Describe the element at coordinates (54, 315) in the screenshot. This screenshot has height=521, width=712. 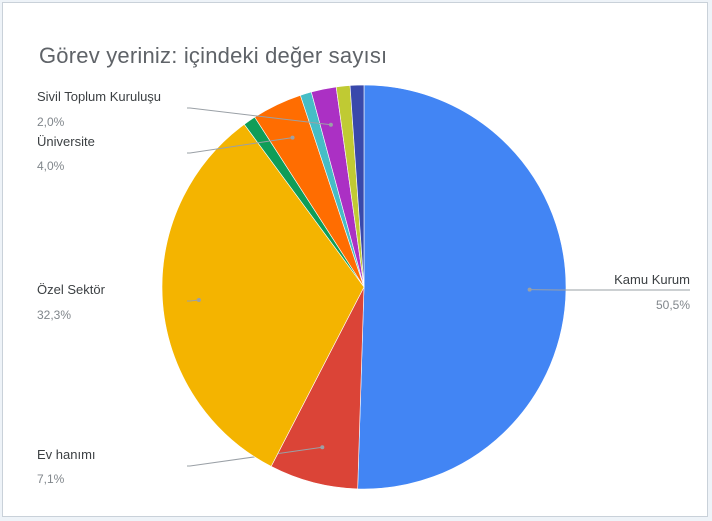
I see `slice-percent: 32,3%` at that location.